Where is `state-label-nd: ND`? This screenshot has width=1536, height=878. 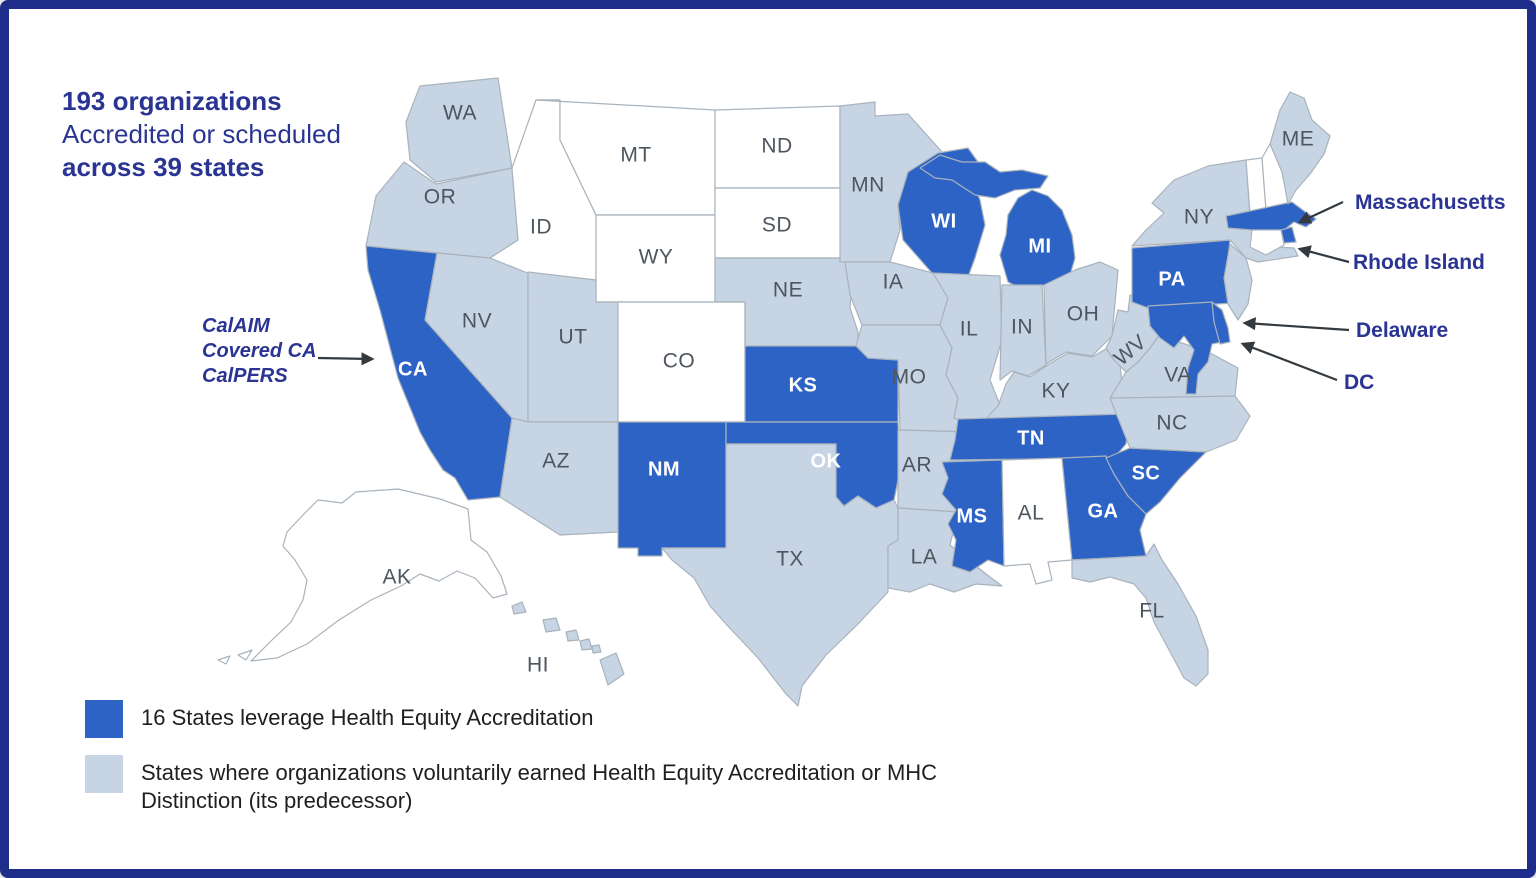 state-label-nd: ND is located at coordinates (776, 146).